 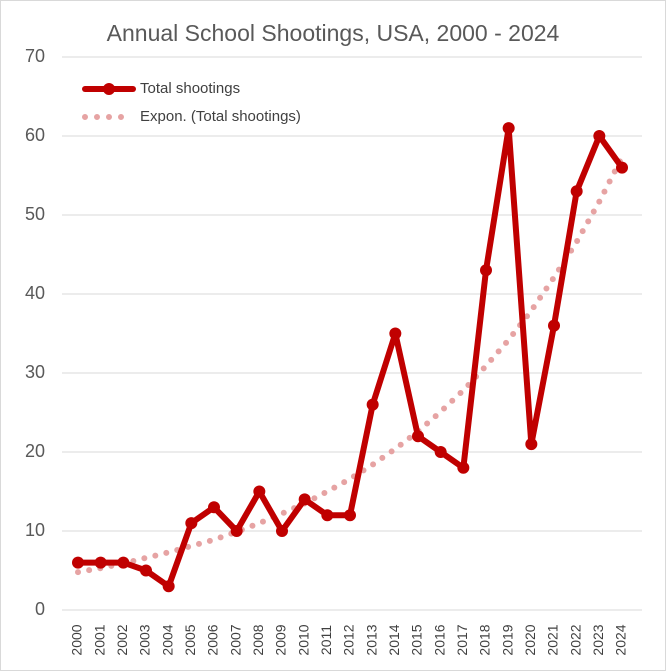 I want to click on legend-label: Total shootings, so click(x=190, y=88).